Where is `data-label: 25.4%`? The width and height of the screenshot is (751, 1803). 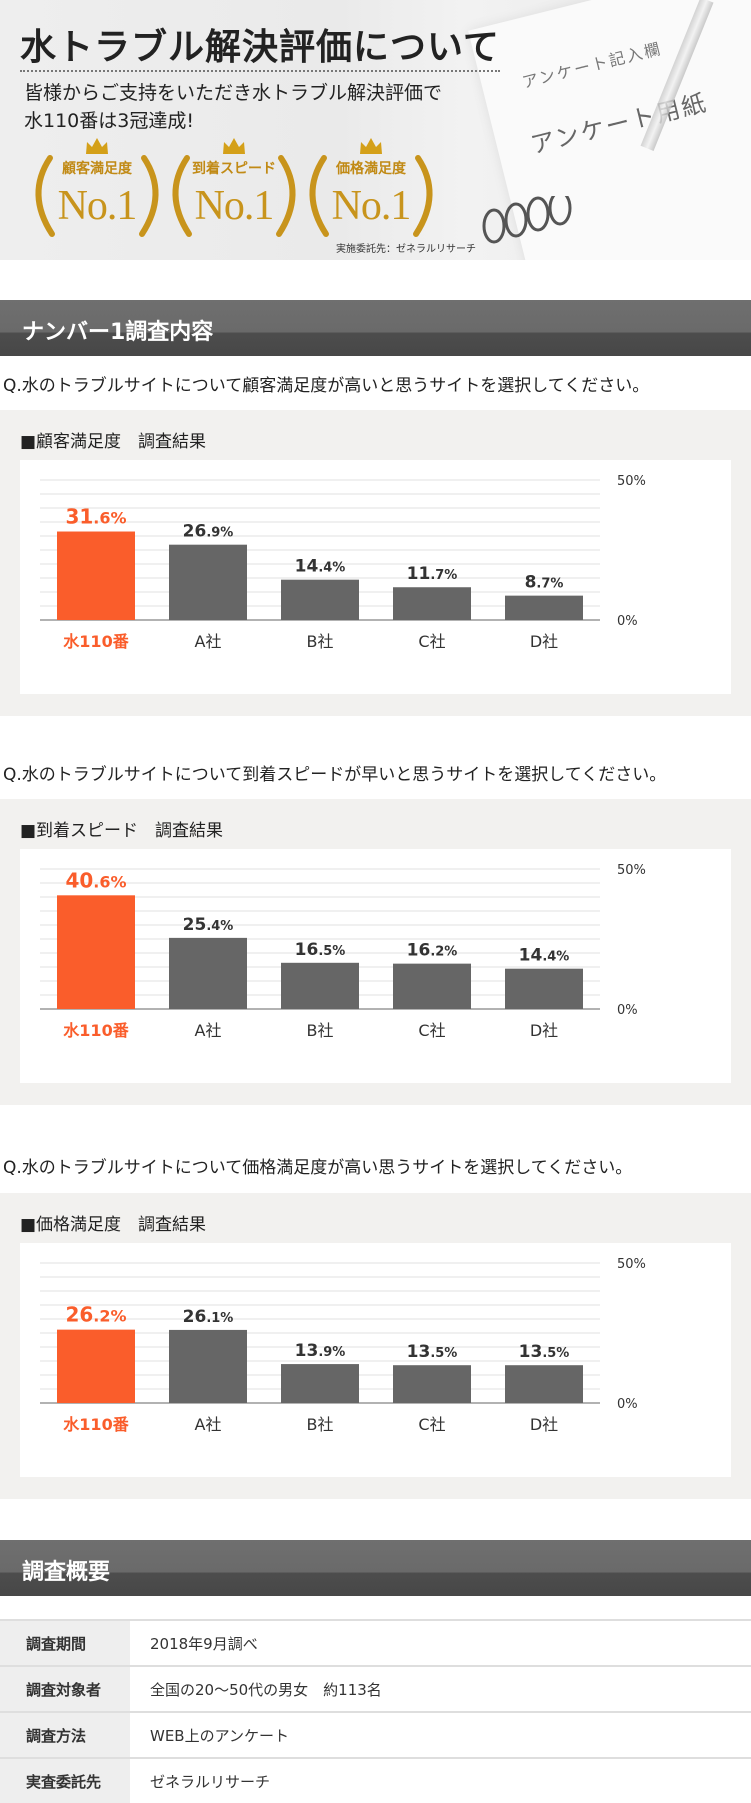
data-label: 25.4% is located at coordinates (208, 925).